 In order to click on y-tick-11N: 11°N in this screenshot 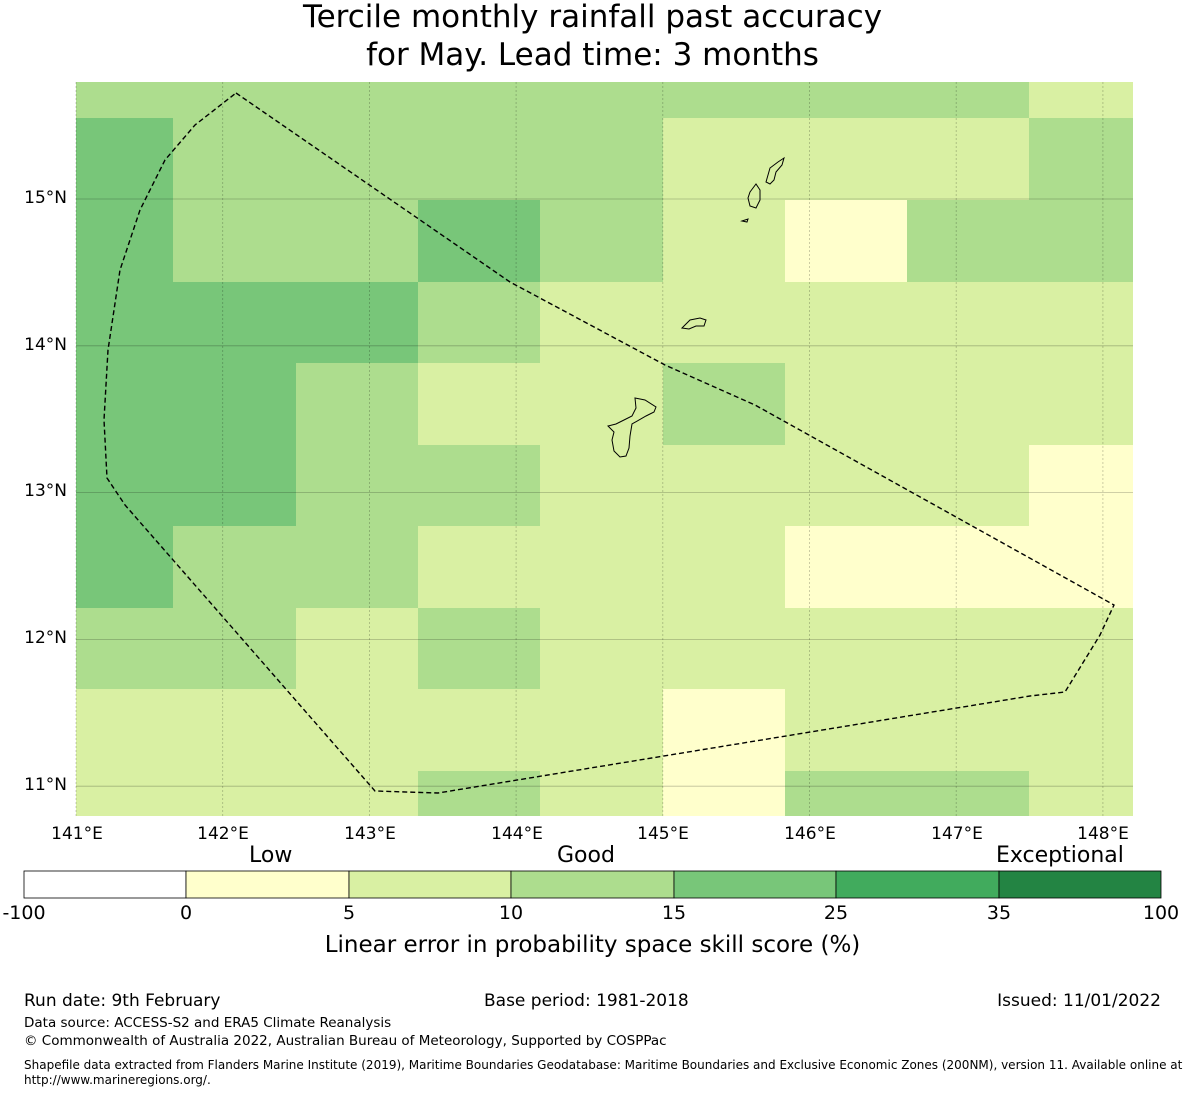, I will do `click(45, 785)`.